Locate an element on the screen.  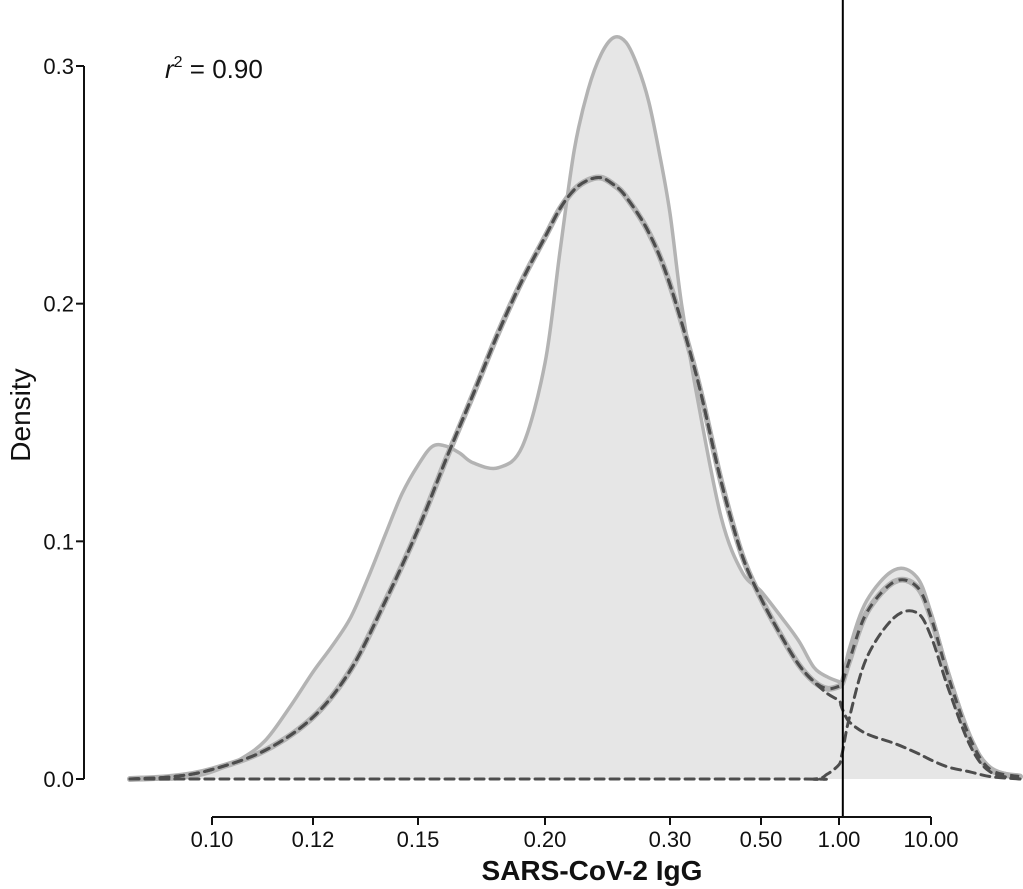
x-tick-label: 0.20 is located at coordinates (545, 839).